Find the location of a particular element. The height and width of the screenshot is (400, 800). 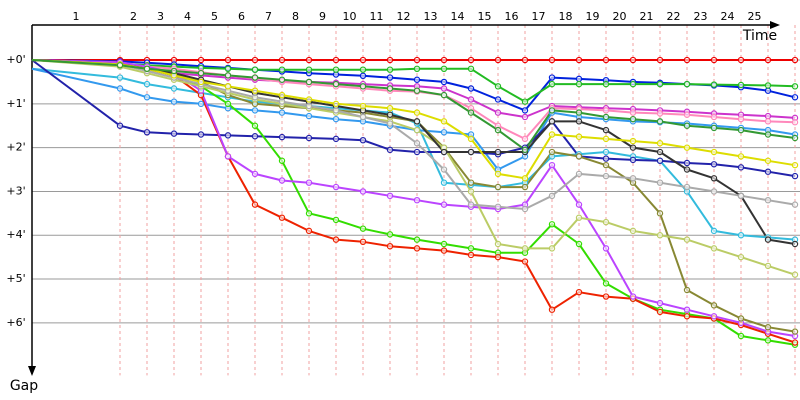

y-tick-label: +4' is located at coordinates (15, 234).